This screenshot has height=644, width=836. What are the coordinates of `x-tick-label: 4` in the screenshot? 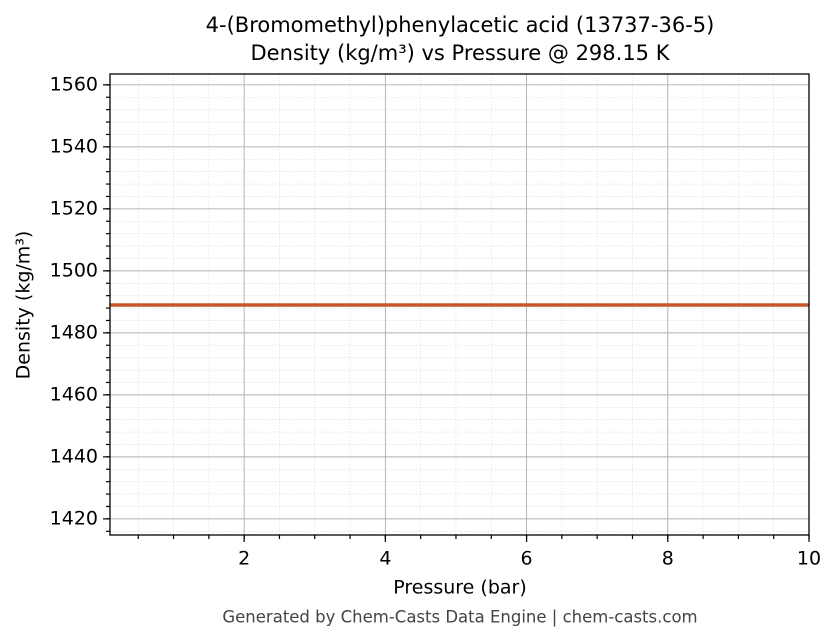 It's located at (385, 559).